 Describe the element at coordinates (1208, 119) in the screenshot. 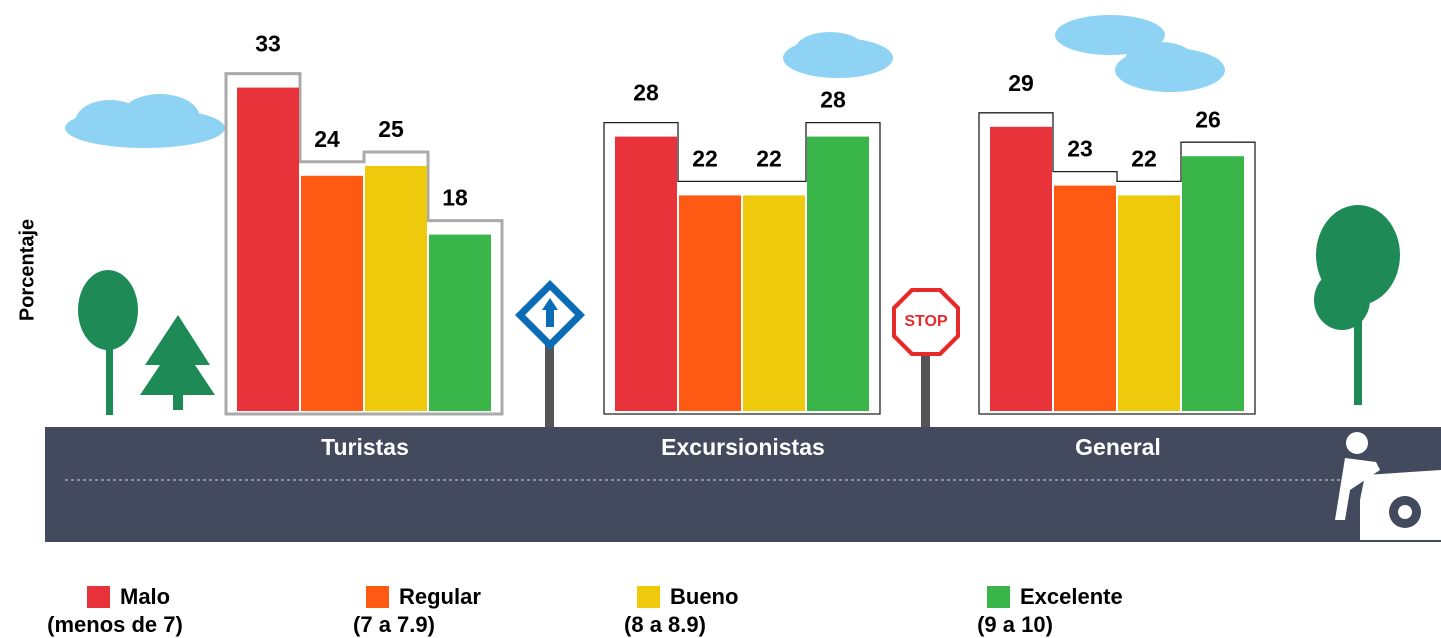

I see `value-label: 26` at that location.